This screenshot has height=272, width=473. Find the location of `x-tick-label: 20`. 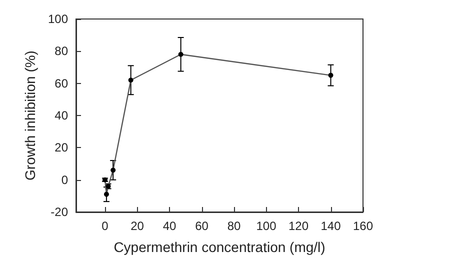

x-tick-label: 20 is located at coordinates (137, 226).